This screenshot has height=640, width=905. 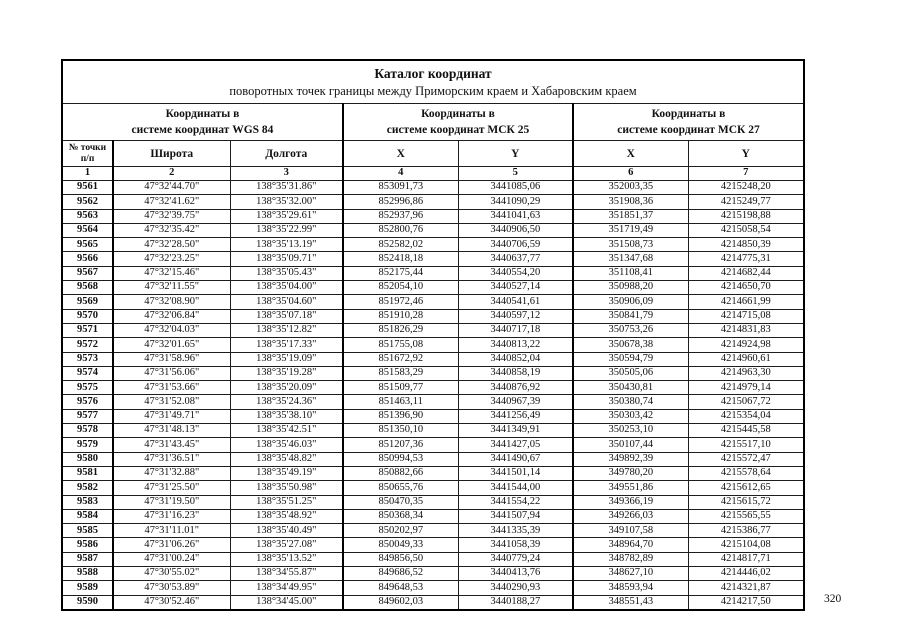 What do you see at coordinates (630, 488) in the screenshot?
I see `cell-x-msk27: 349551,86` at bounding box center [630, 488].